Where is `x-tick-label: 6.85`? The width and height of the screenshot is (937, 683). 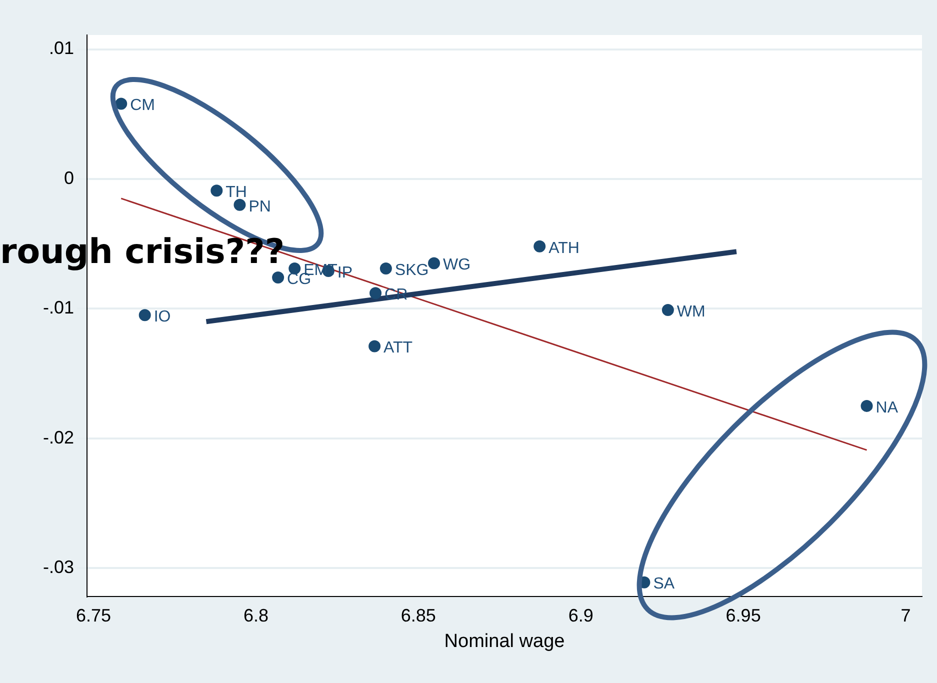 x-tick-label: 6.85 is located at coordinates (418, 615).